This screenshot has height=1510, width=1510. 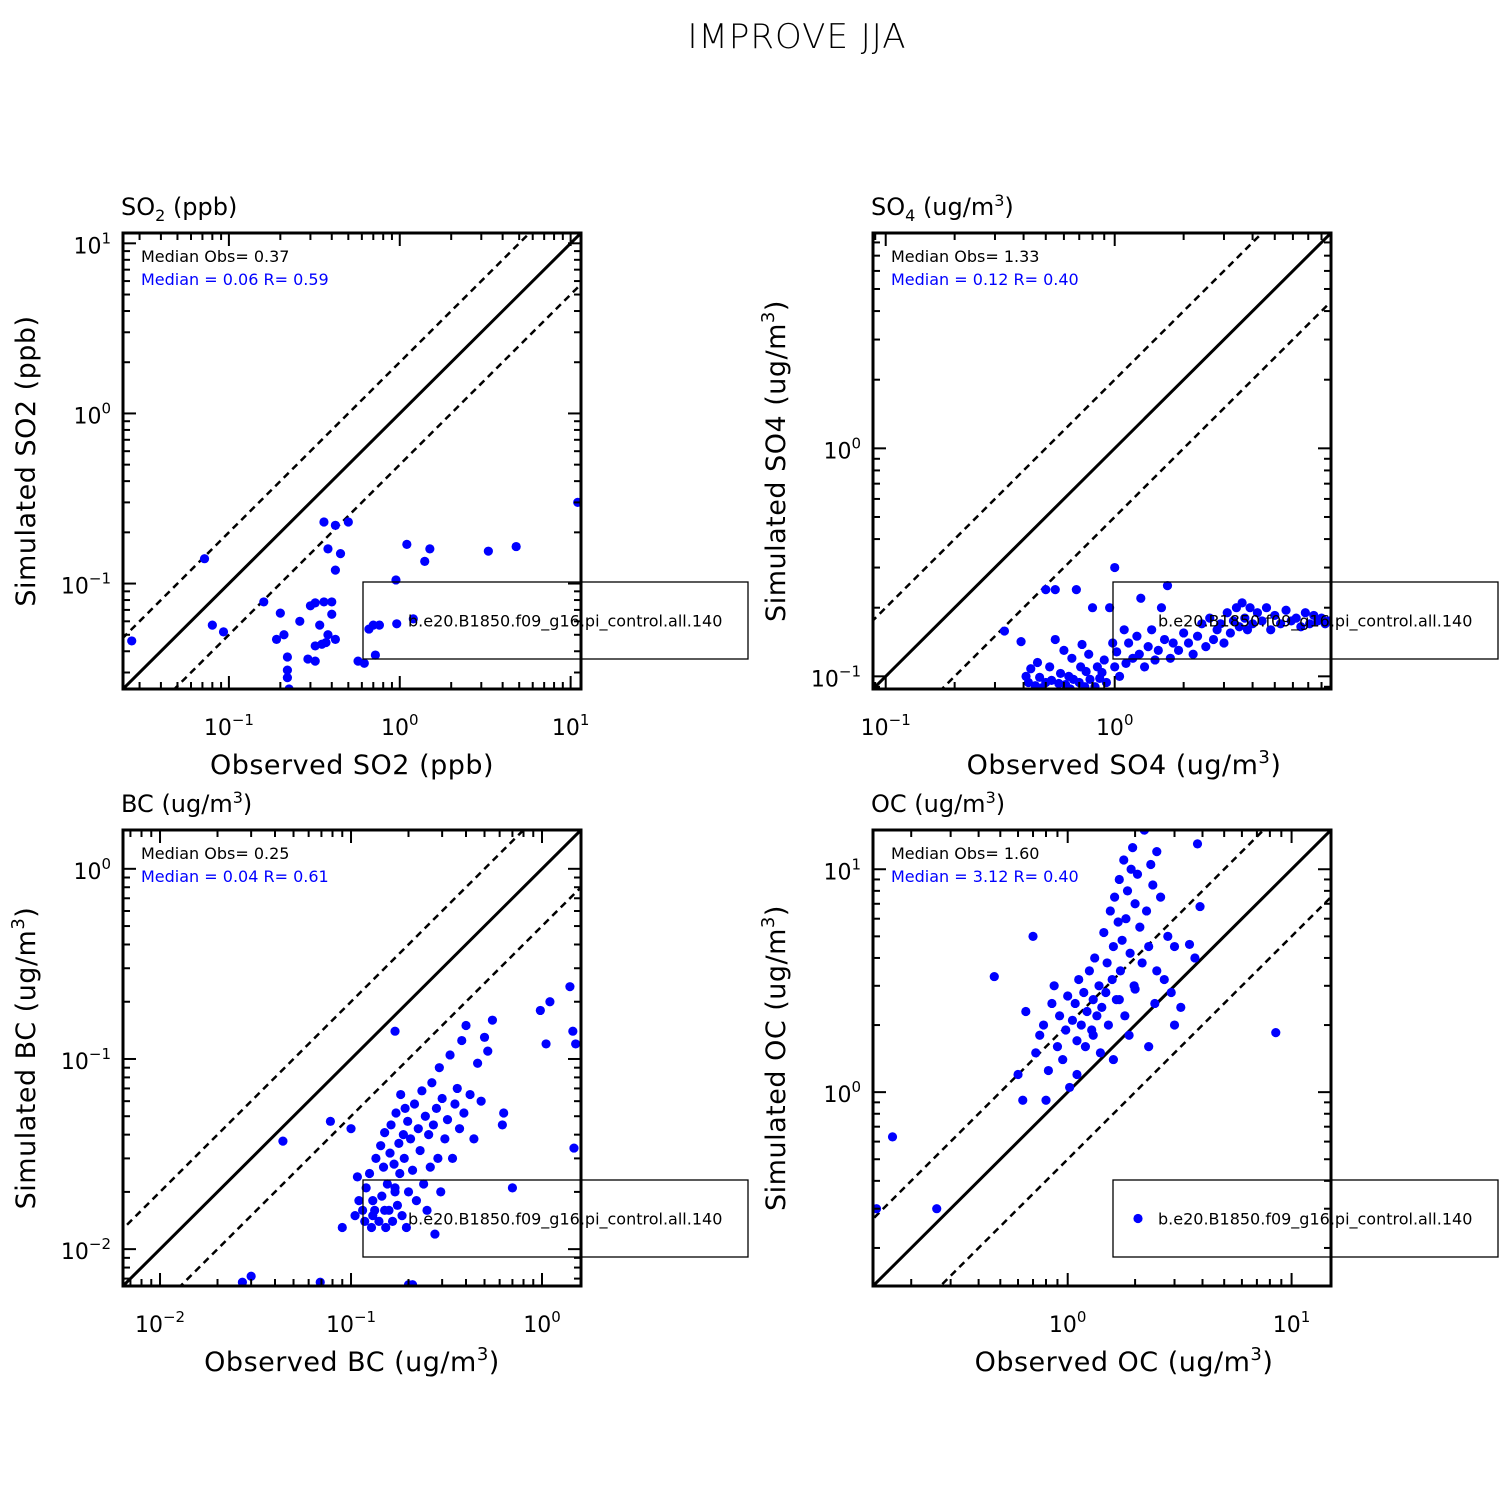 I want to click on median-obs-text: Median Obs= 0.37, so click(x=215, y=256).